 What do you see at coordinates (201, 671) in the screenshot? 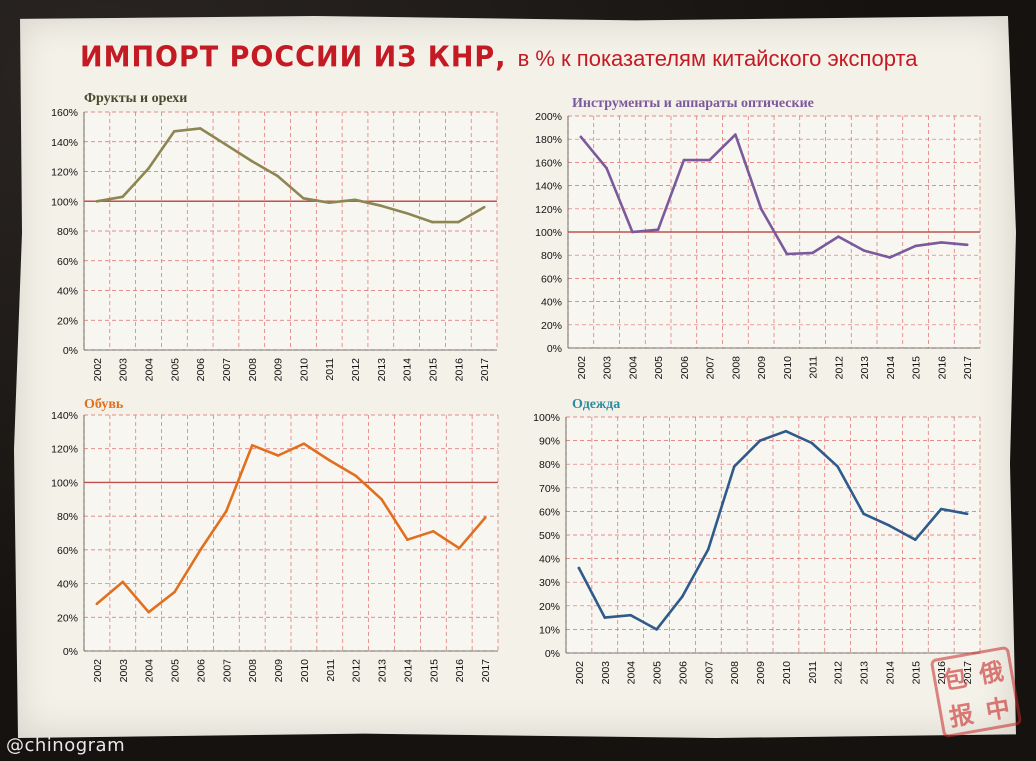
I see `x-tick-label: 2006` at bounding box center [201, 671].